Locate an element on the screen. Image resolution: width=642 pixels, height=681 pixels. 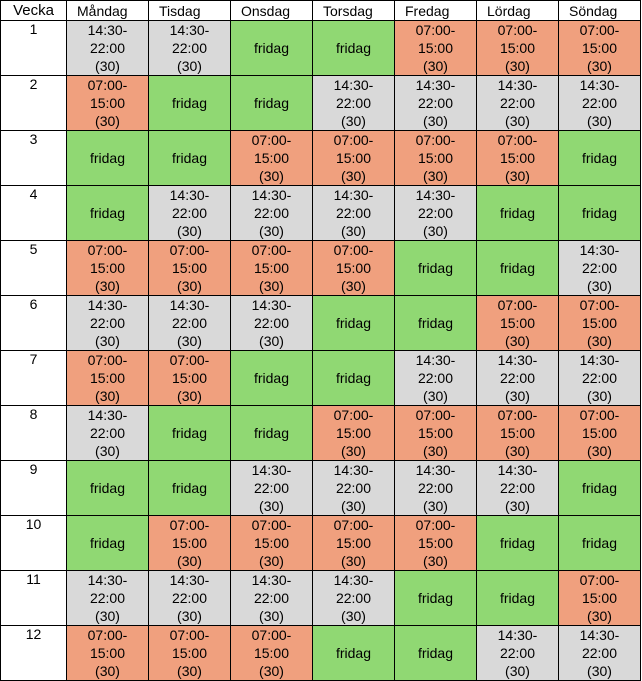
day-header-sat: Lördag is located at coordinates (517, 10).